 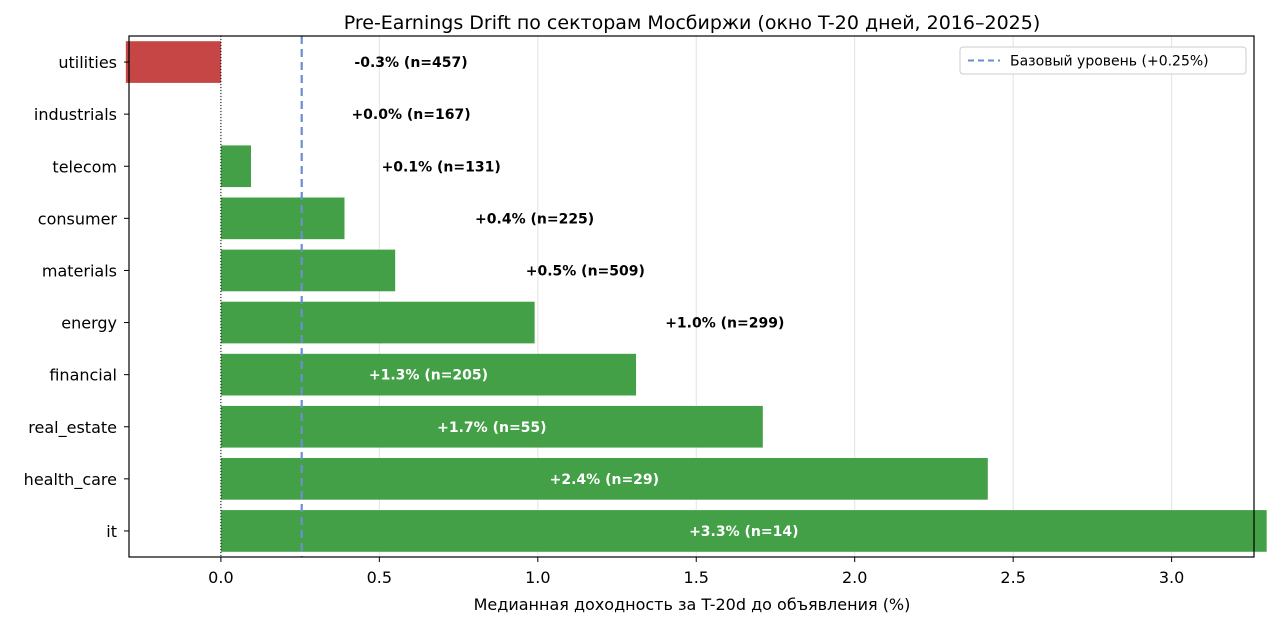 What do you see at coordinates (377, 322) in the screenshot?
I see `bar-energy` at bounding box center [377, 322].